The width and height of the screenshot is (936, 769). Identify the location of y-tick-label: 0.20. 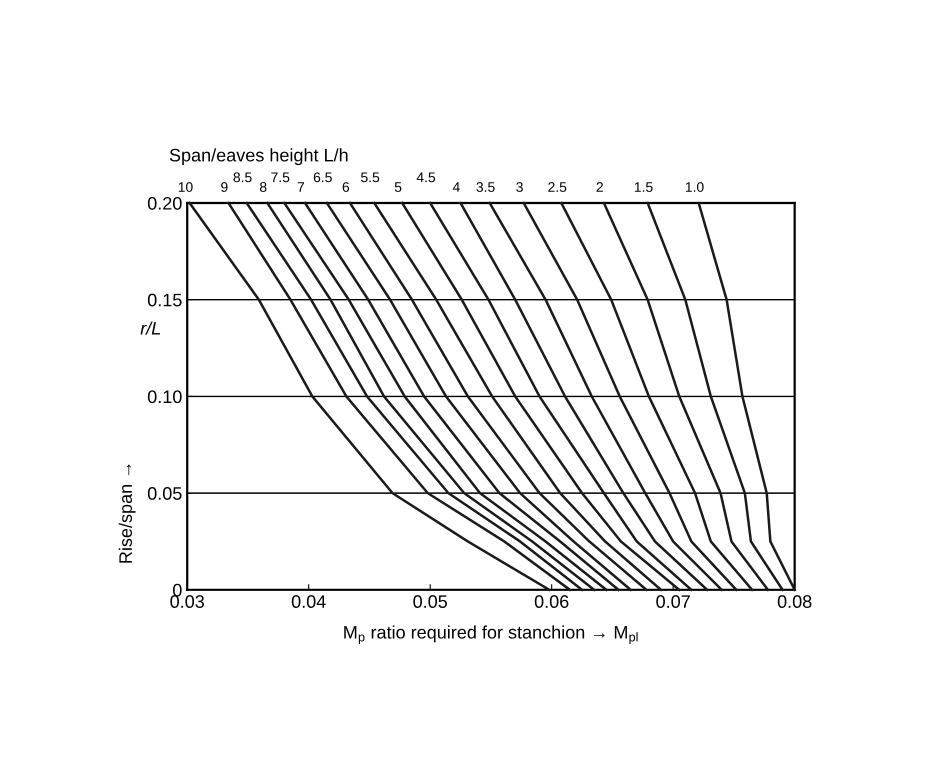
(165, 203).